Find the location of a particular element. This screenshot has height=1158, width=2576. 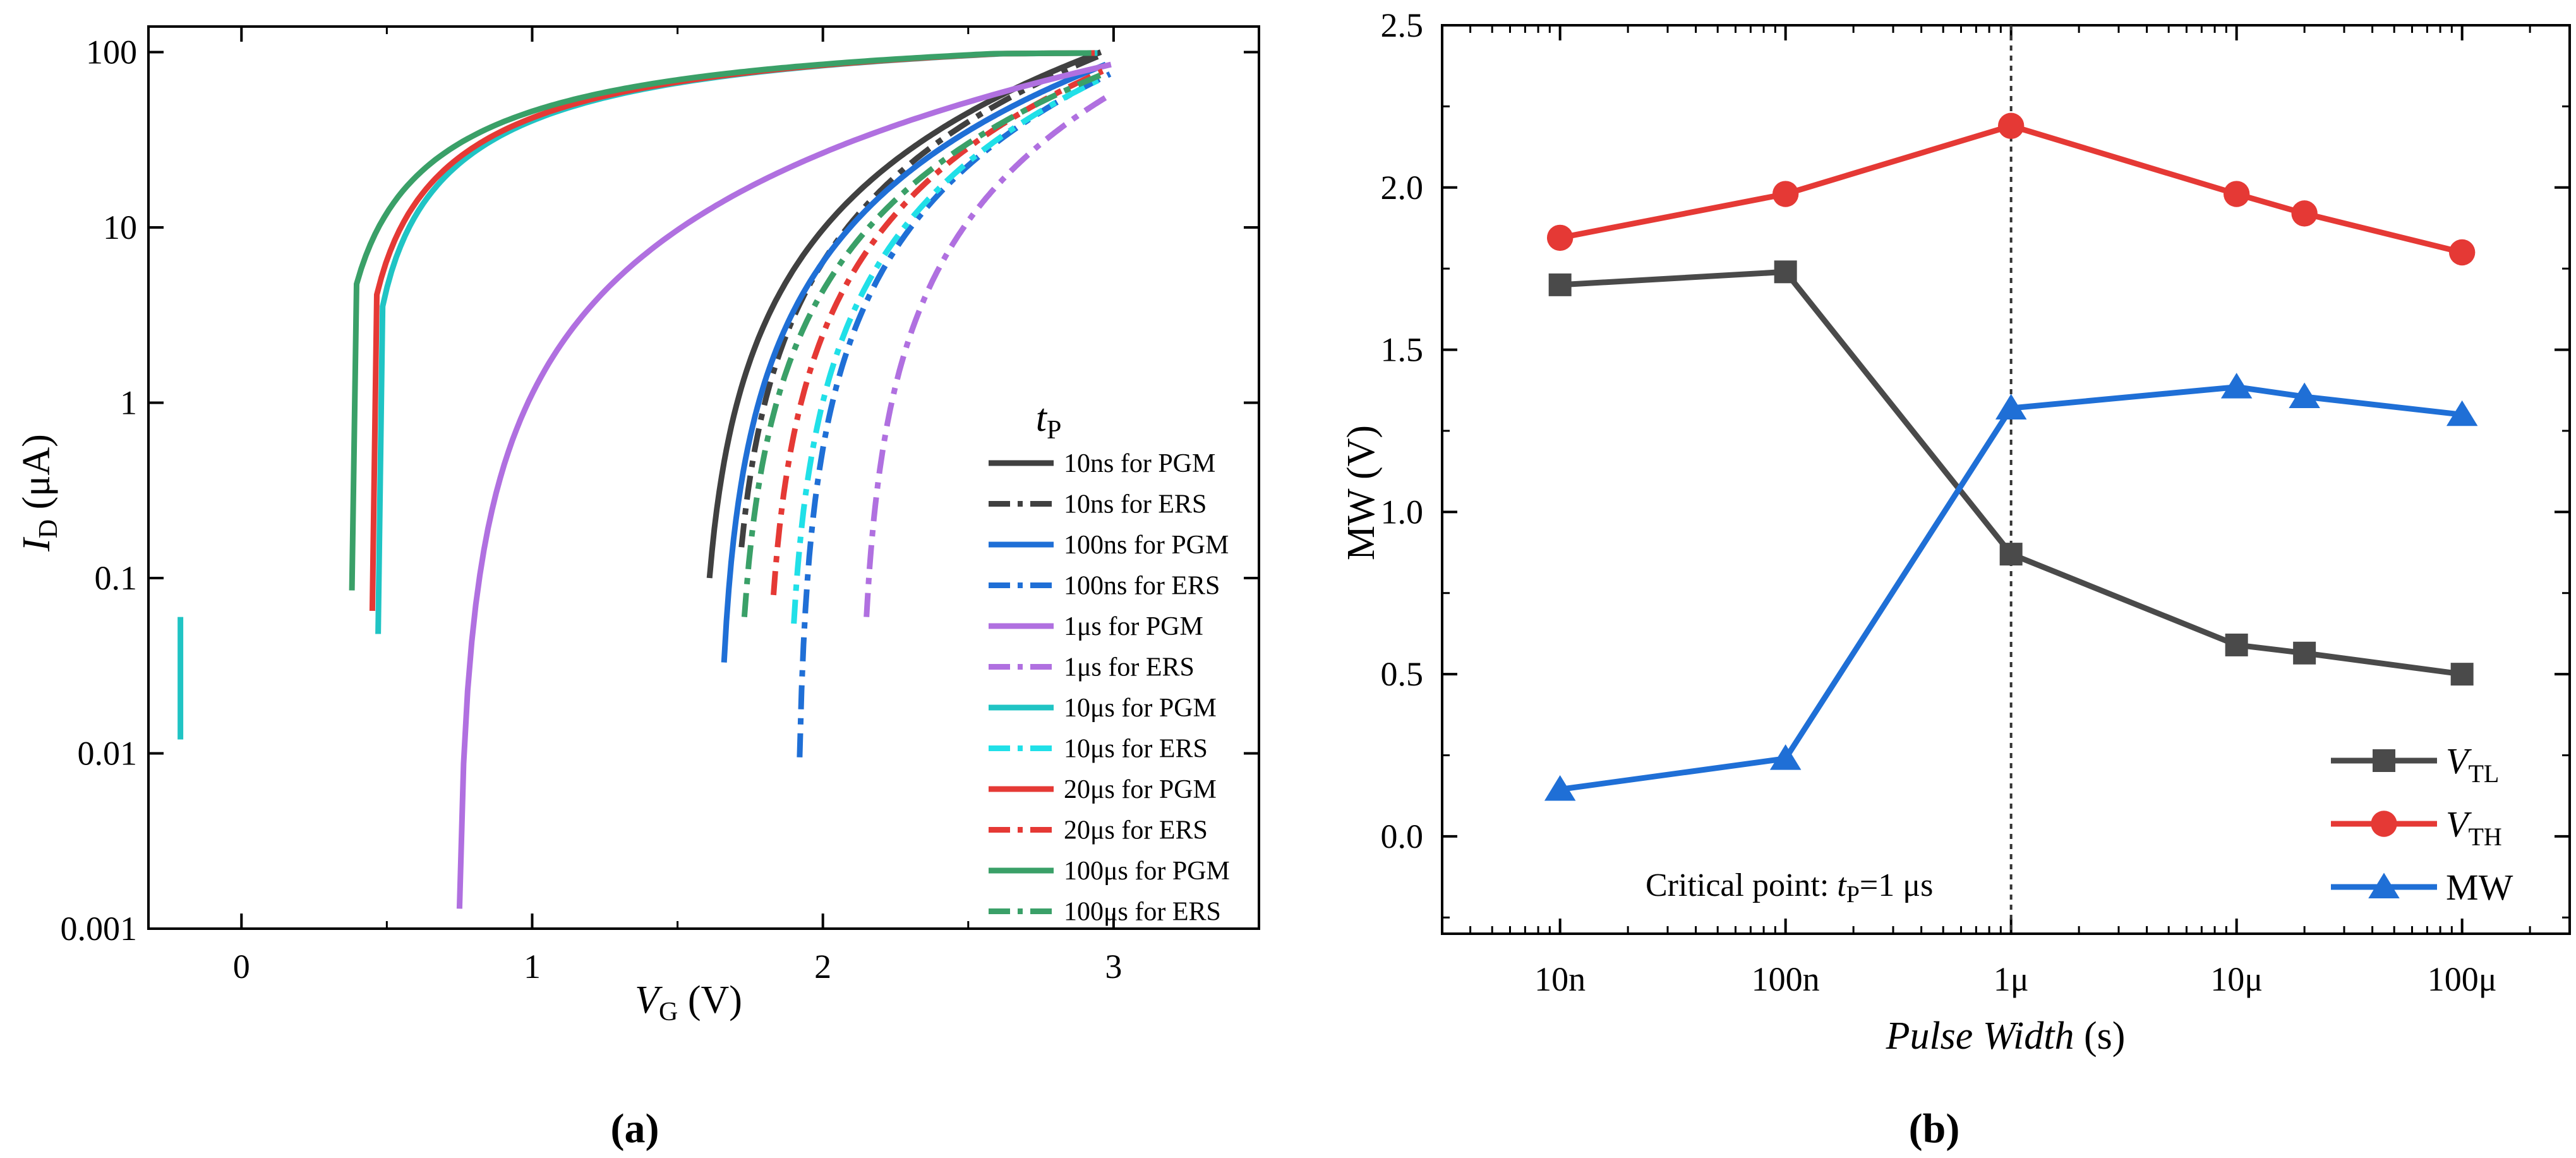

x-tick-label: 1 is located at coordinates (532, 967).